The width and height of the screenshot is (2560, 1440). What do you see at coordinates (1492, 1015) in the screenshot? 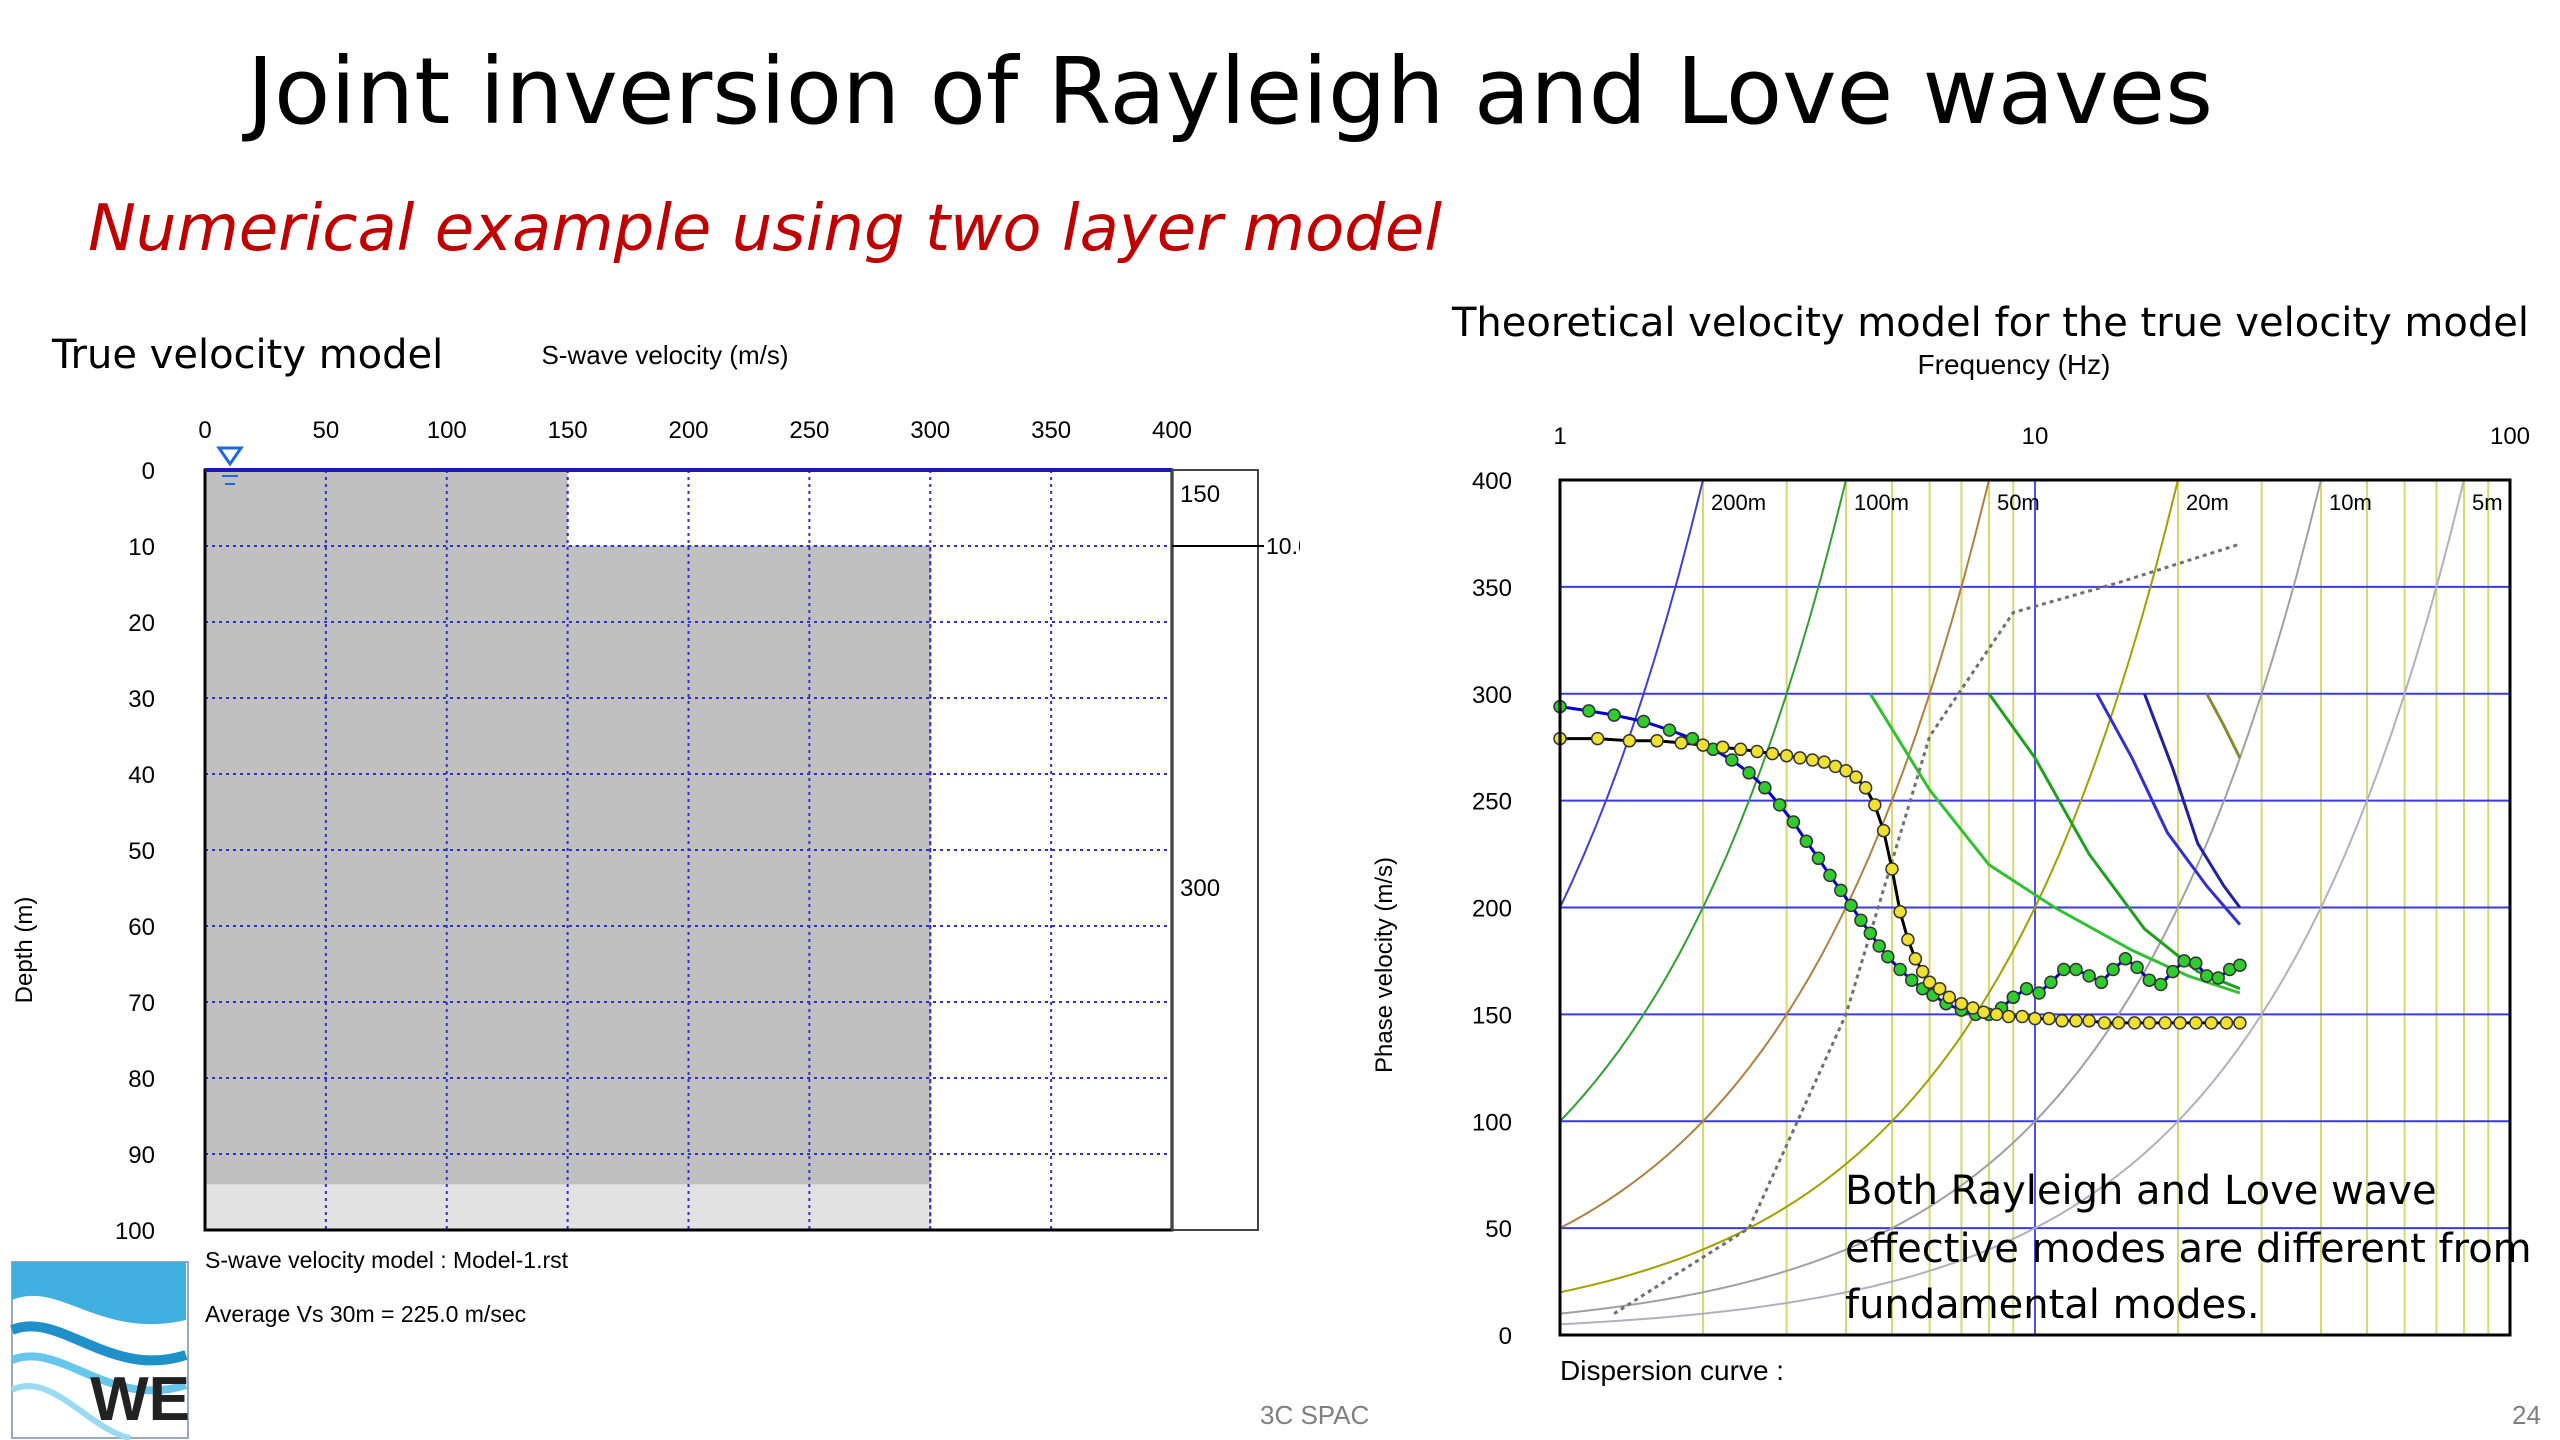
I see `y-tick-label: 150` at bounding box center [1492, 1015].